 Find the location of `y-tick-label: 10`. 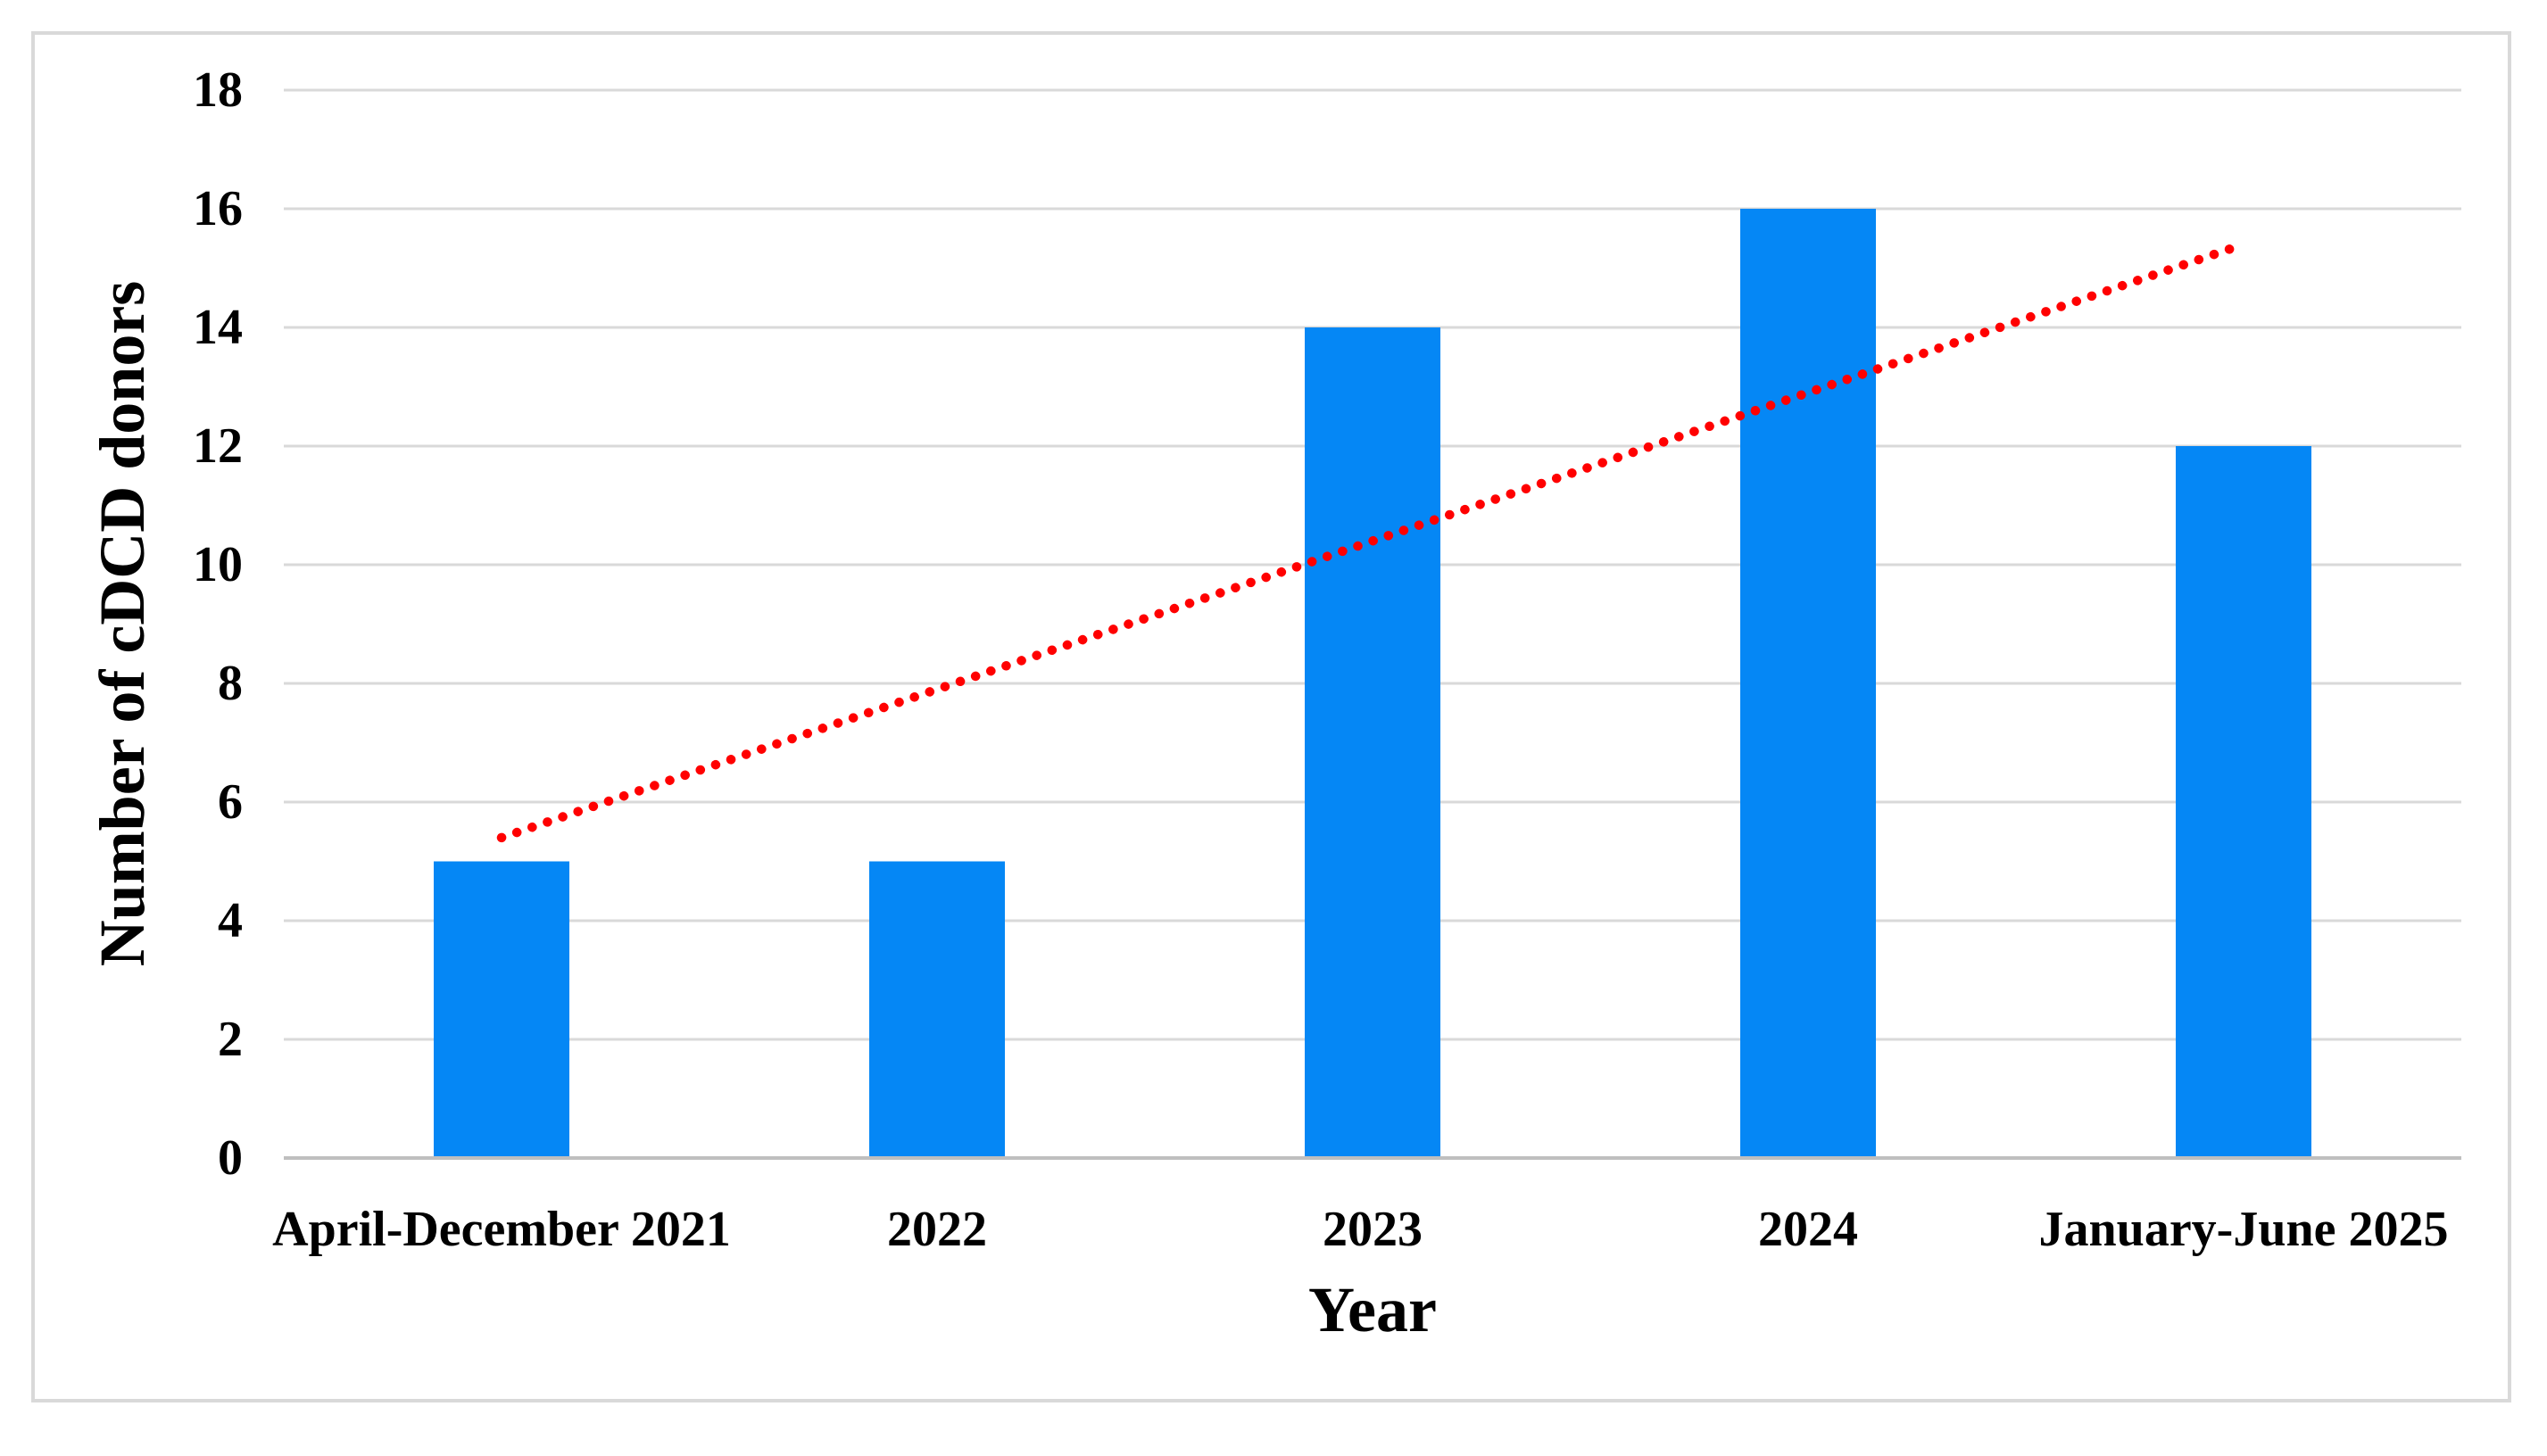

y-tick-label: 10 is located at coordinates (218, 564).